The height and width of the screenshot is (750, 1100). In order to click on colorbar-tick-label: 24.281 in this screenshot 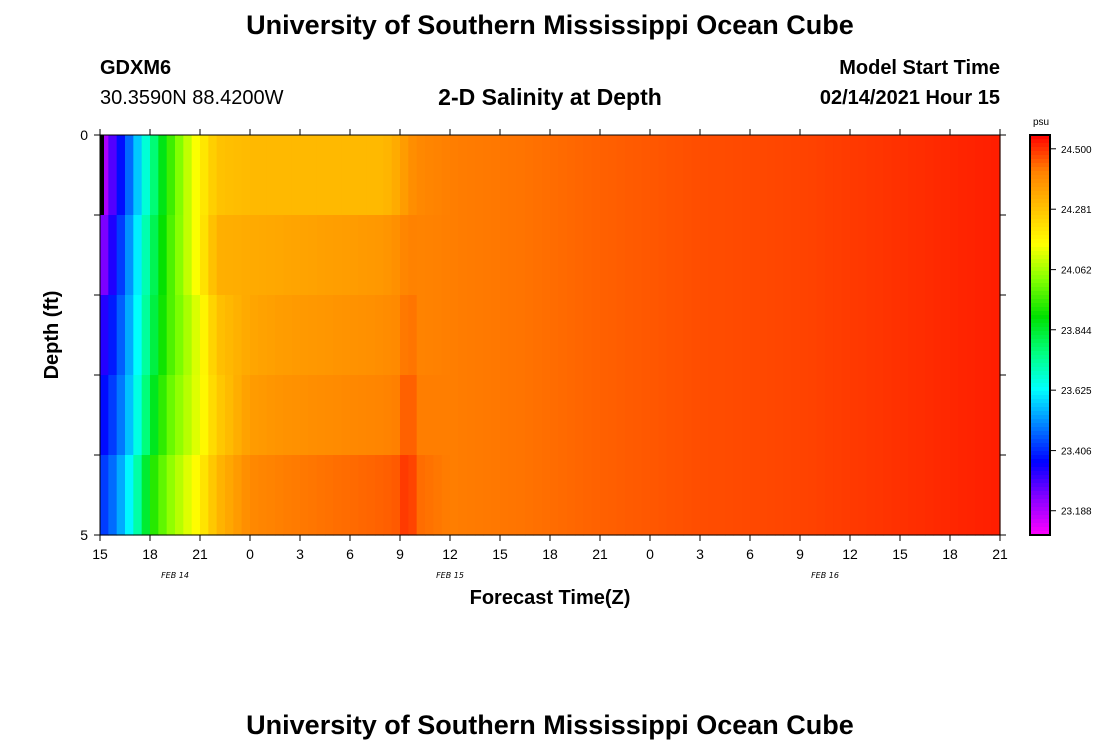, I will do `click(1076, 210)`.